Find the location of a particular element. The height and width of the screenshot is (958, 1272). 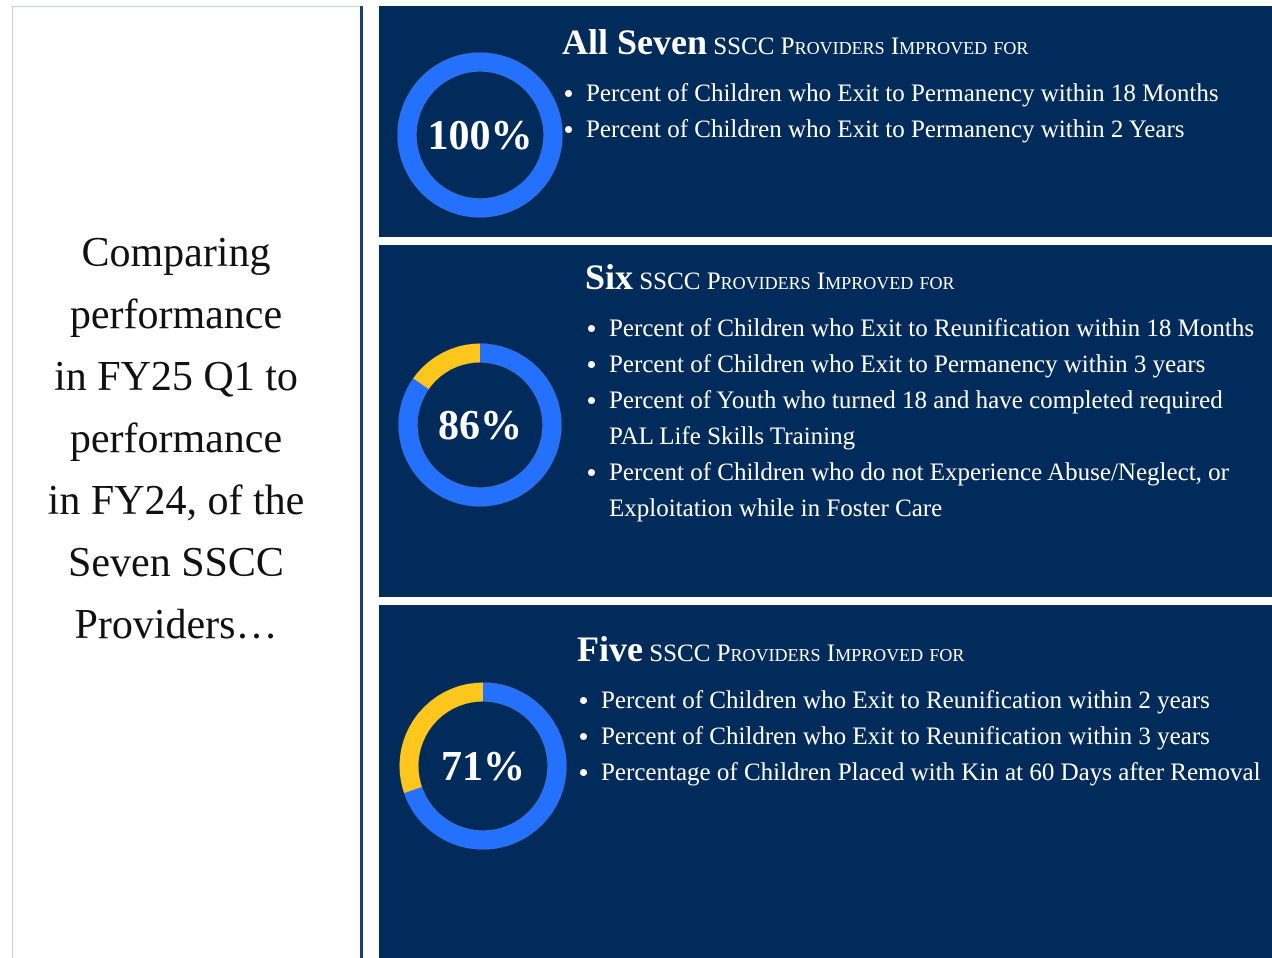

heading-lead: All Seven is located at coordinates (635, 42).